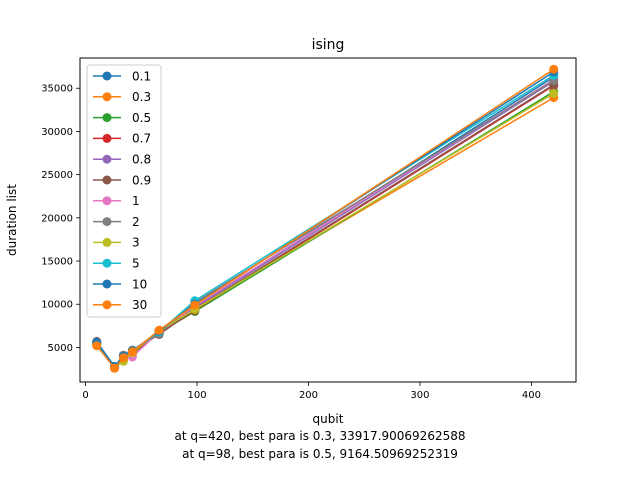 The width and height of the screenshot is (640, 480). What do you see at coordinates (328, 45) in the screenshot?
I see `chart-title: ising` at bounding box center [328, 45].